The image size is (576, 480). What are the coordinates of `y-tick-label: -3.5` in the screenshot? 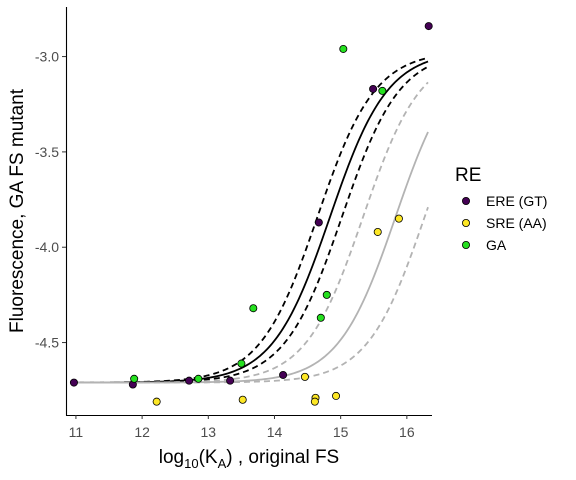 It's located at (47, 152).